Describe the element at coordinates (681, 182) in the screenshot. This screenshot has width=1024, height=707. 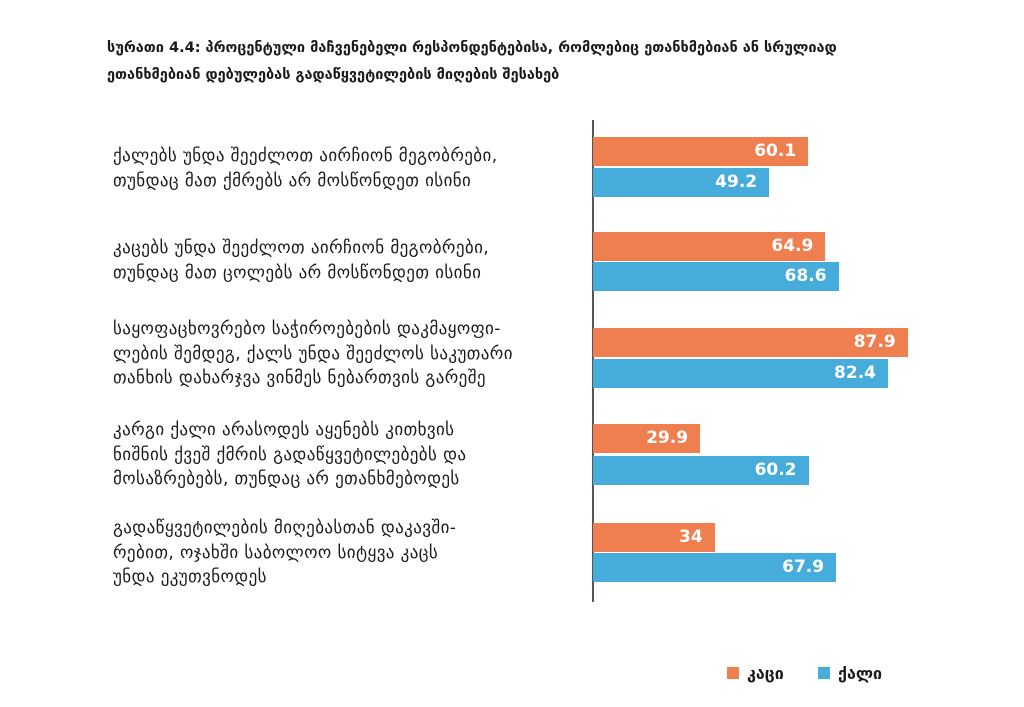
I see `bar-women-1: 49.2` at that location.